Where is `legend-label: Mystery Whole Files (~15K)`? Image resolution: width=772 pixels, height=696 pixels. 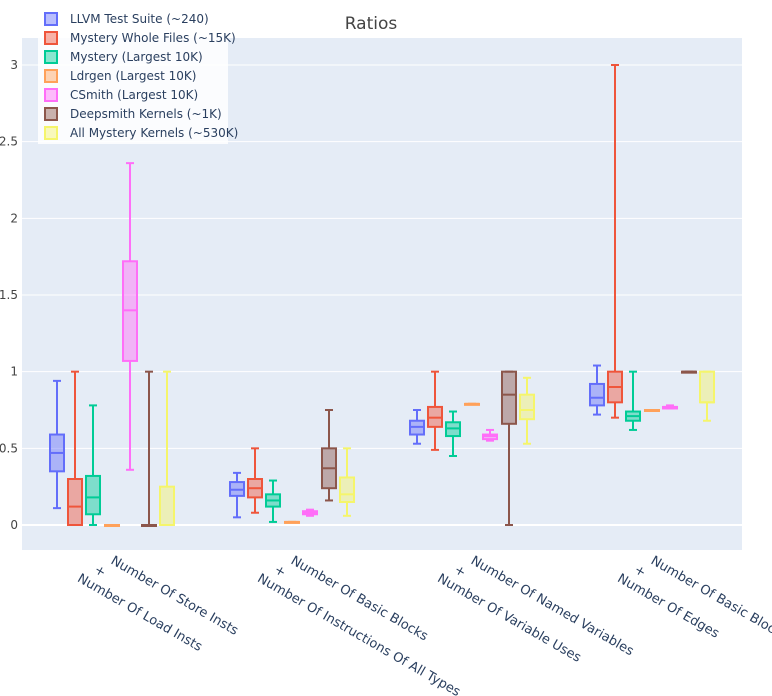
legend-label: Mystery Whole Files (~15K) is located at coordinates (153, 38).